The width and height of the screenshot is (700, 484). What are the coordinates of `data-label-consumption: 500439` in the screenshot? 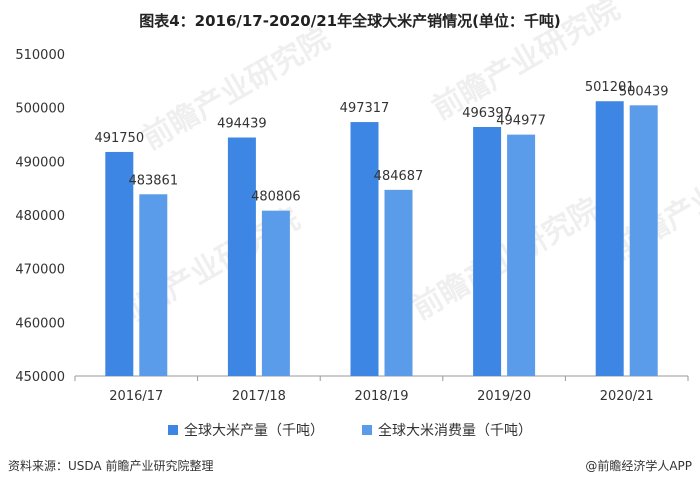 It's located at (644, 91).